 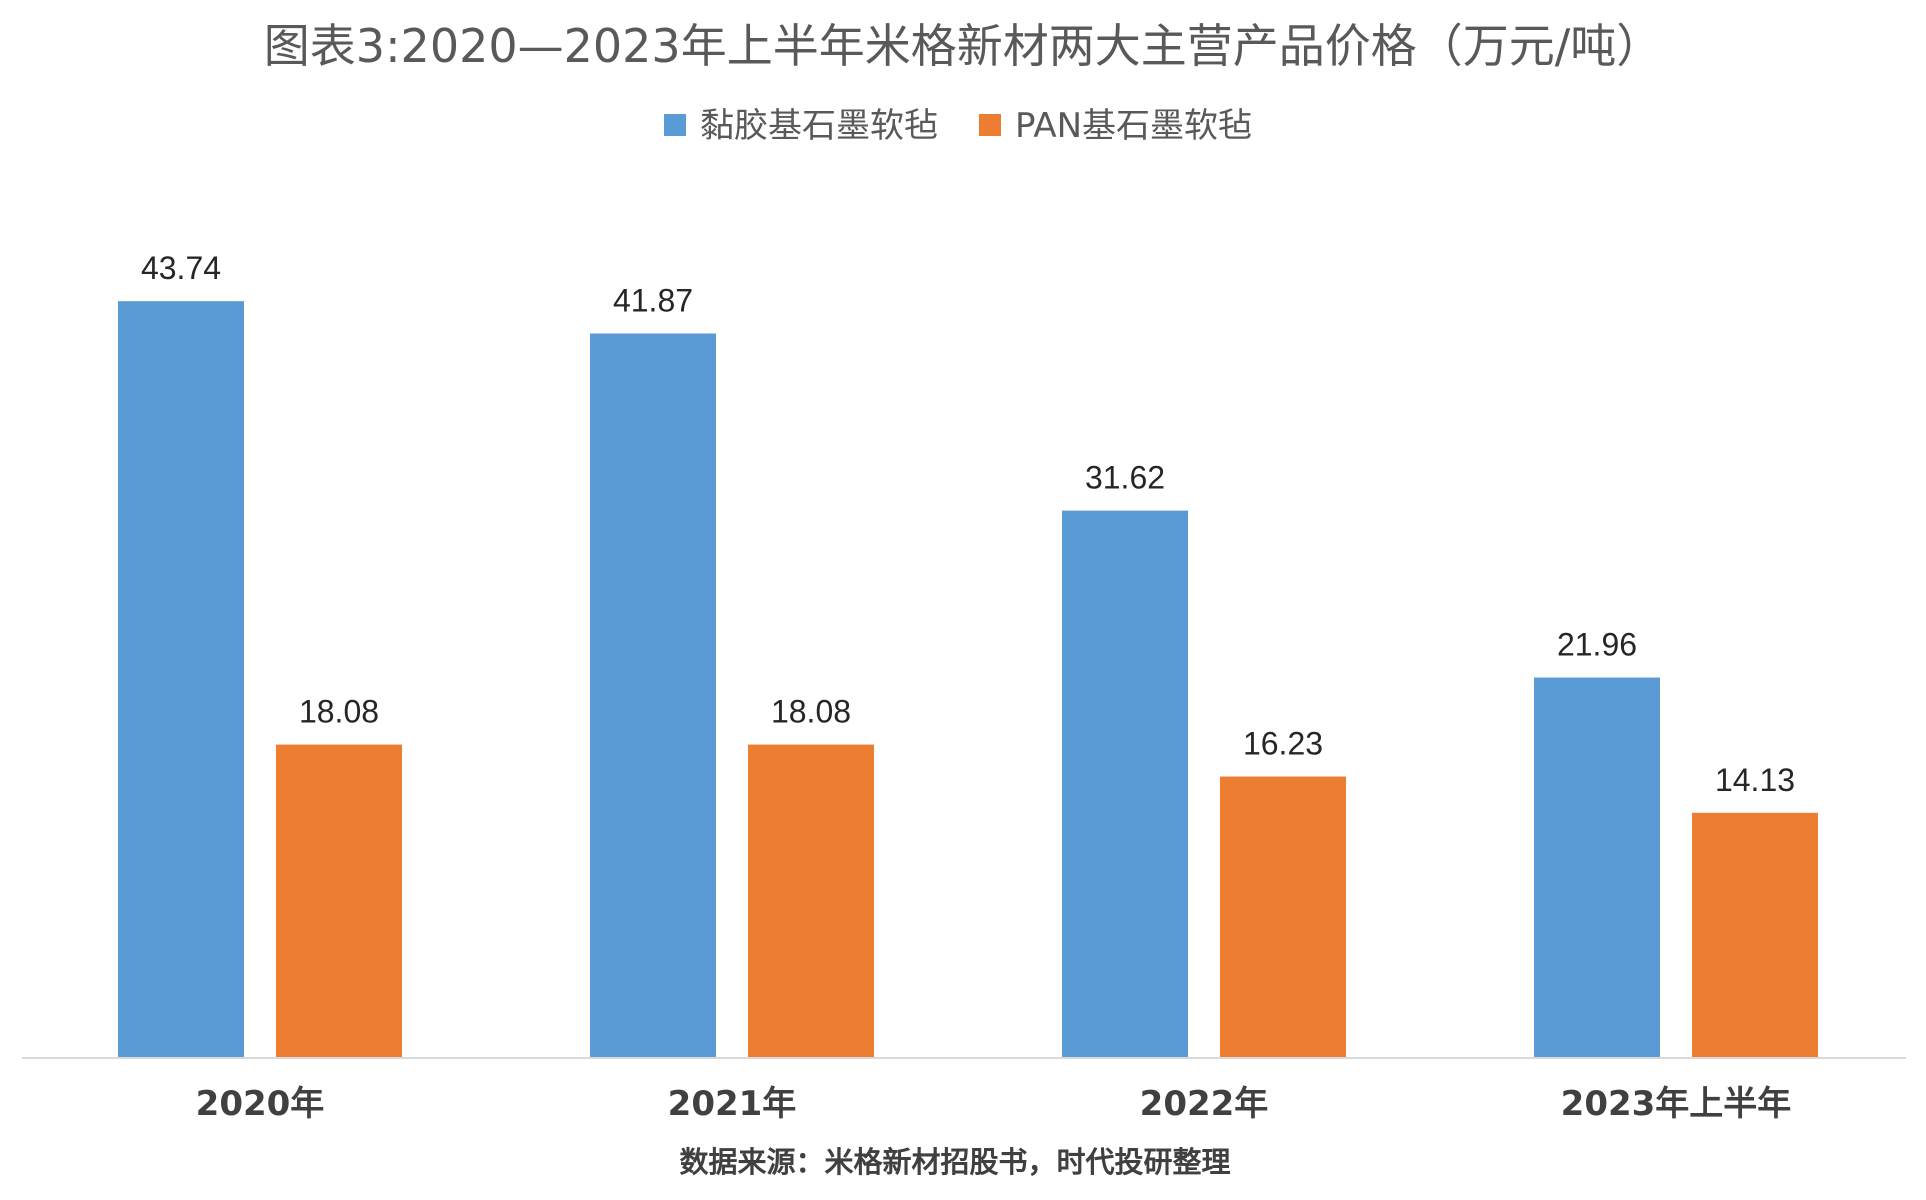 I want to click on bar-s1-c0, so click(x=339, y=900).